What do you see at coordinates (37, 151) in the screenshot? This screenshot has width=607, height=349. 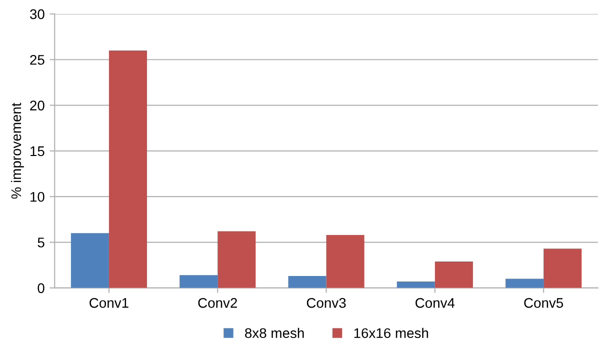 I see `y-tick-label: 15` at bounding box center [37, 151].